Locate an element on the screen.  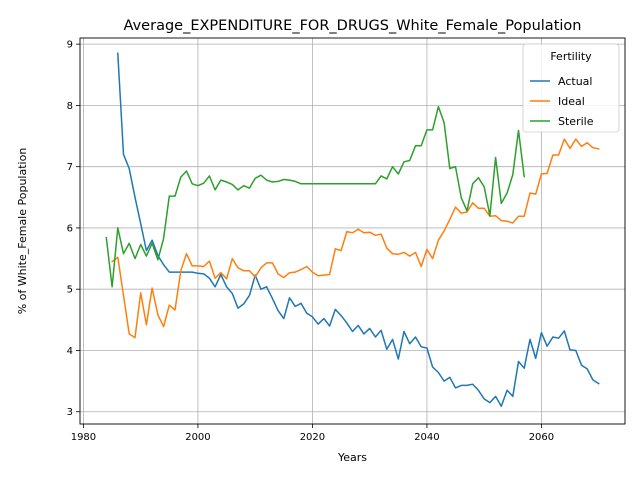
y-tick-label: 8 is located at coordinates (70, 106).